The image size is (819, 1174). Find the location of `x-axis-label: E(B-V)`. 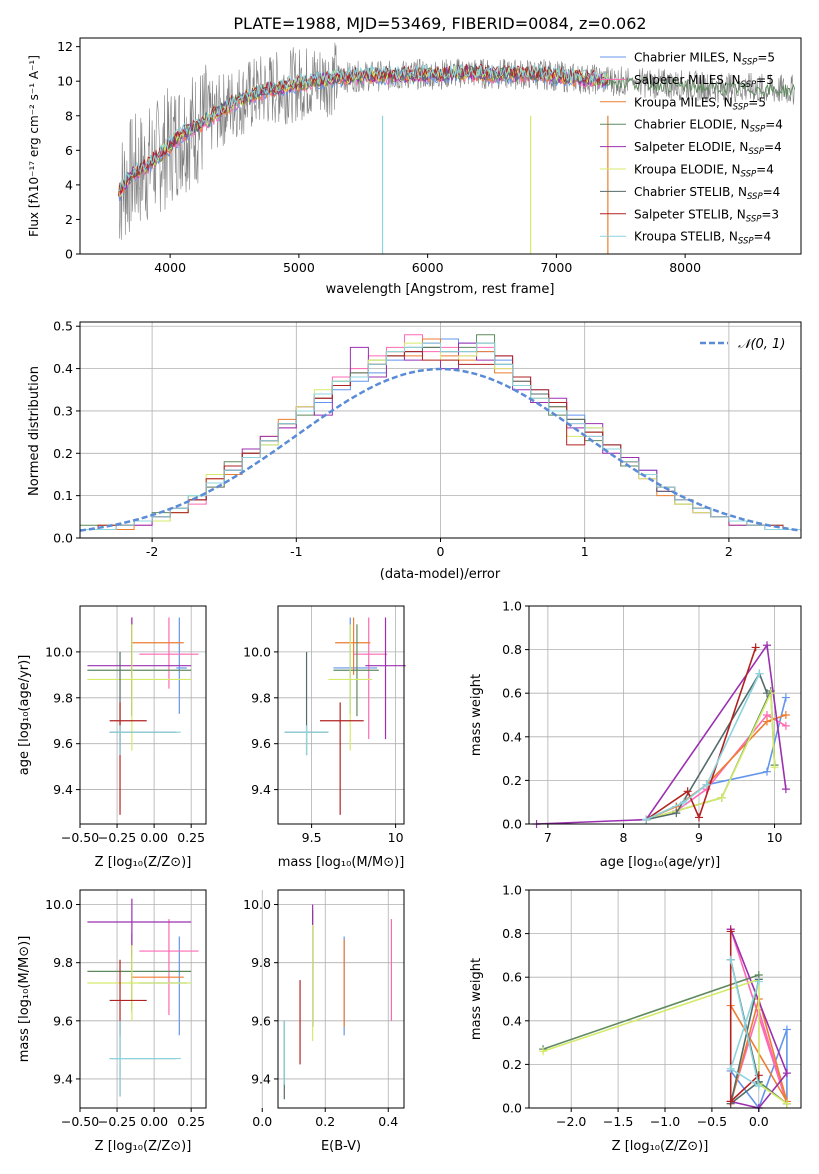

x-axis-label: E(B-V) is located at coordinates (341, 1146).